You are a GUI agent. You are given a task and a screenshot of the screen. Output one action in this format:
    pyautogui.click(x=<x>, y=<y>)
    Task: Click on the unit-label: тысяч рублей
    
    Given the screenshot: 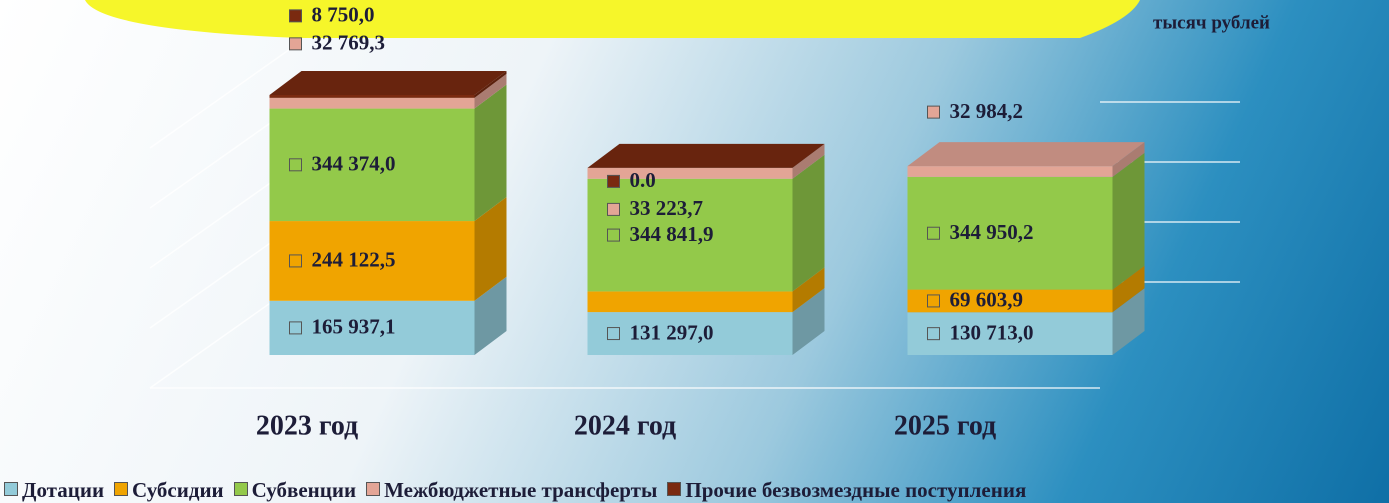 What is the action you would take?
    pyautogui.click(x=1211, y=22)
    